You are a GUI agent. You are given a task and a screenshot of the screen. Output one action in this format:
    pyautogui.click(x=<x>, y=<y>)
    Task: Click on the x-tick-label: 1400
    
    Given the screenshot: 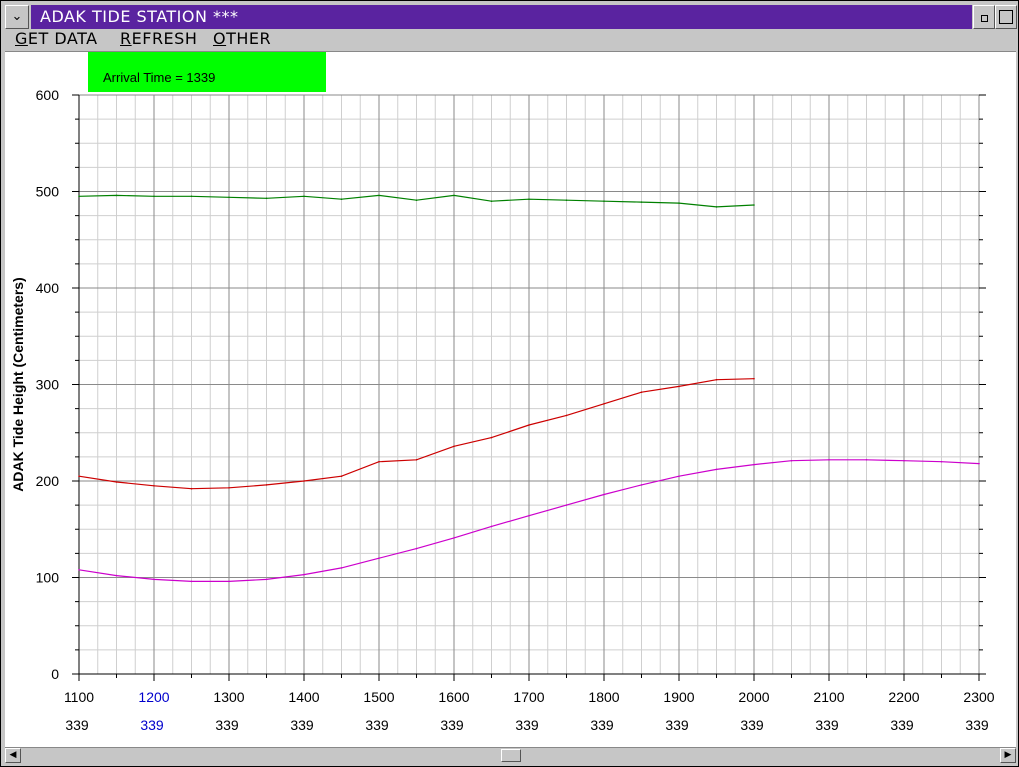 What is the action you would take?
    pyautogui.click(x=303, y=697)
    